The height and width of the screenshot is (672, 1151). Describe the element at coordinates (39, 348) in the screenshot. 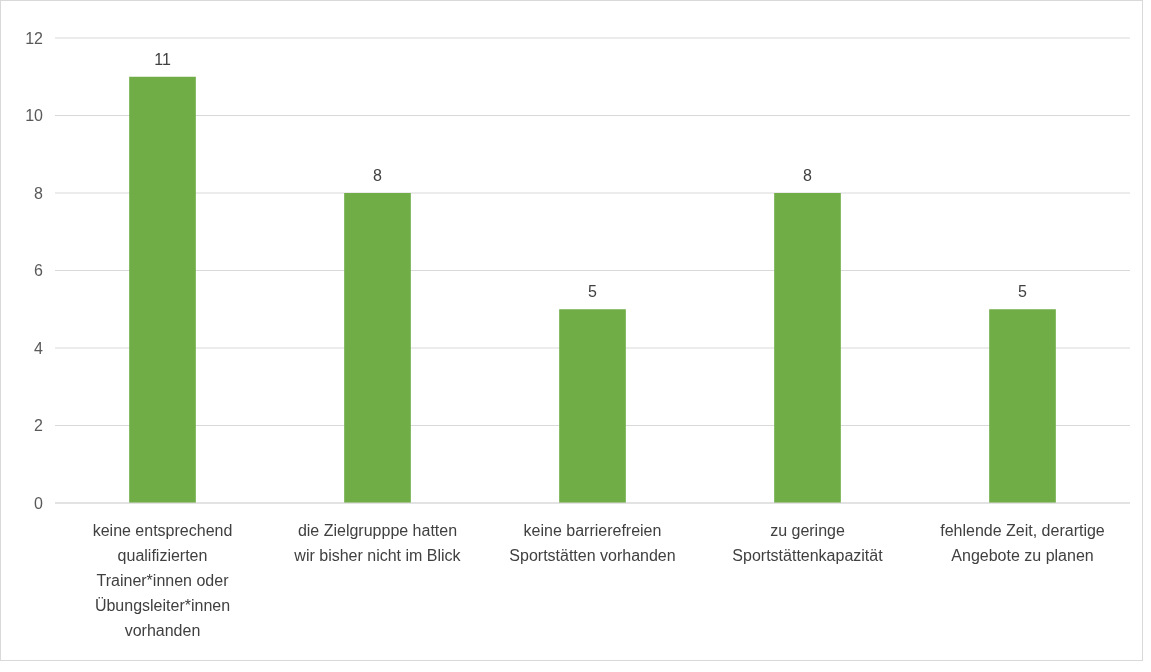

I see `y-tick-label: 4` at that location.